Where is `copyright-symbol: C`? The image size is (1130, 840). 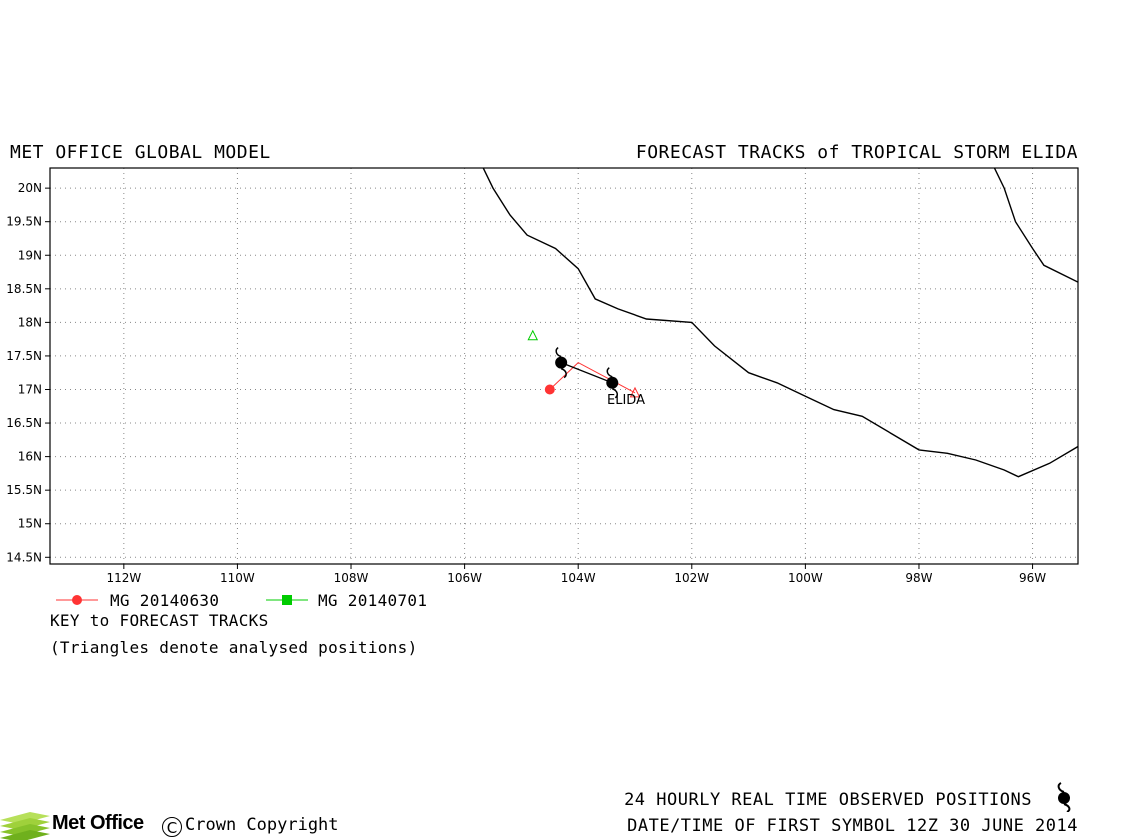
copyright-symbol: C is located at coordinates (172, 827).